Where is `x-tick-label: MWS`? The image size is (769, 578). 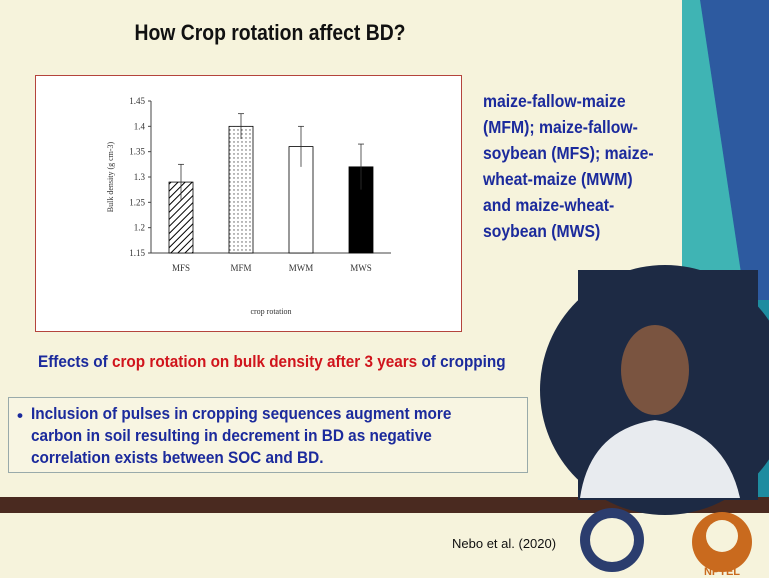
x-tick-label: MWS is located at coordinates (361, 268).